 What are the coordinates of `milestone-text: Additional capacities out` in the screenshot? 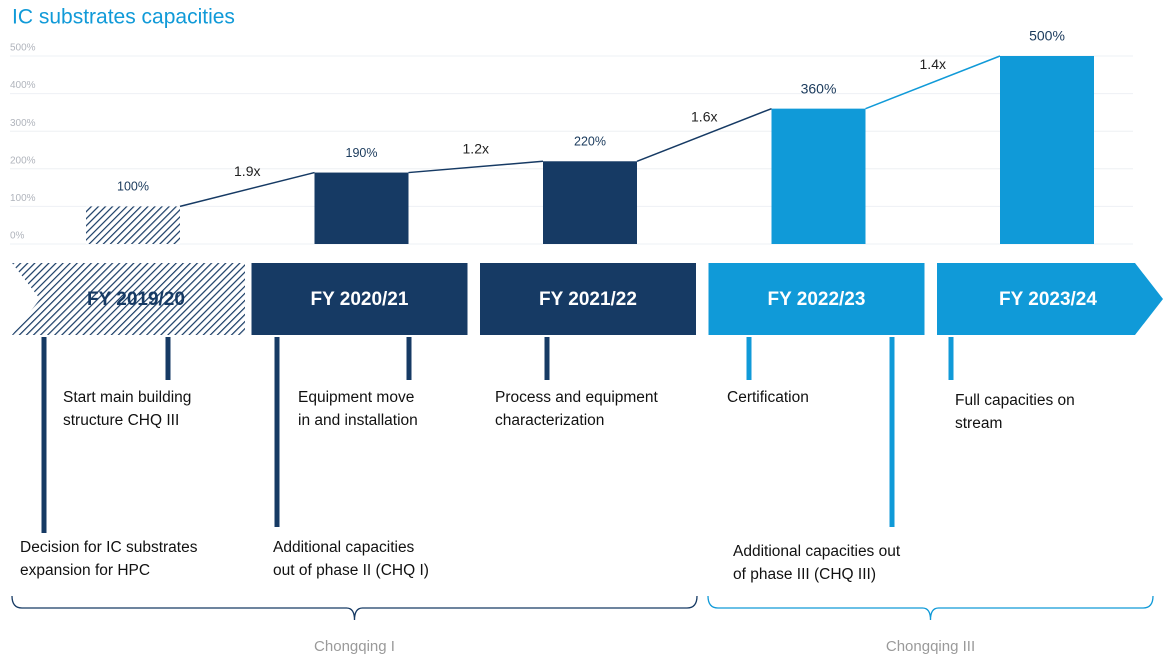 It's located at (817, 551).